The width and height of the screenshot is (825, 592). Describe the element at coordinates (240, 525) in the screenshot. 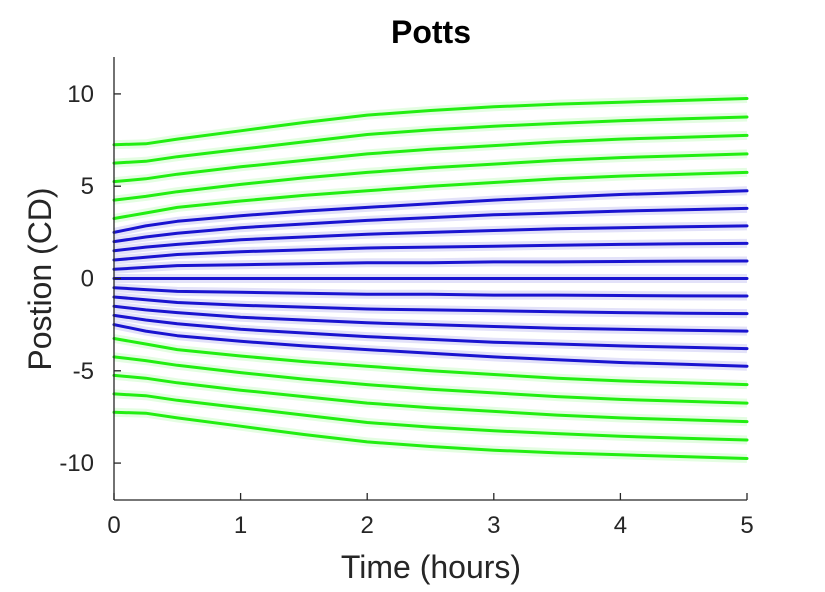

I see `x-tick-label: 1` at that location.